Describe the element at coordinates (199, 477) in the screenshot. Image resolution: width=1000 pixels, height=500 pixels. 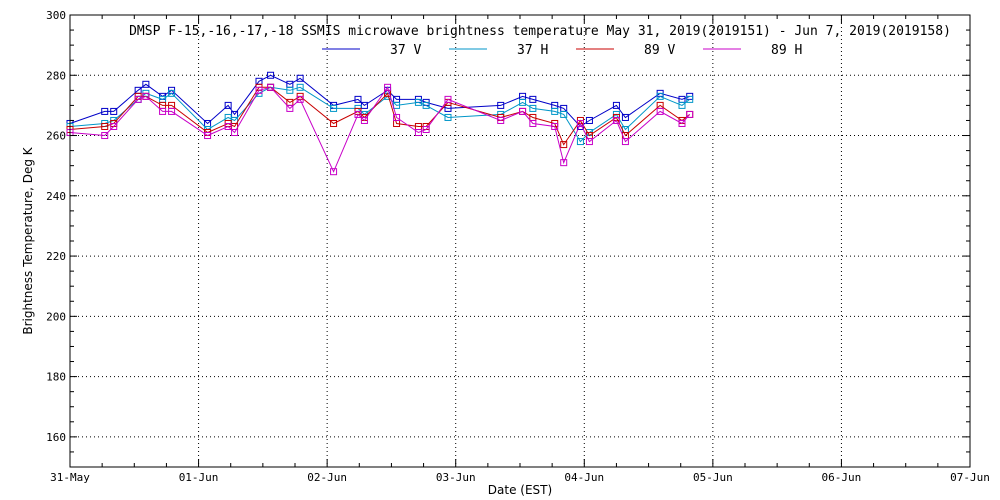
I see `x-tick-label: 01-Jun` at that location.